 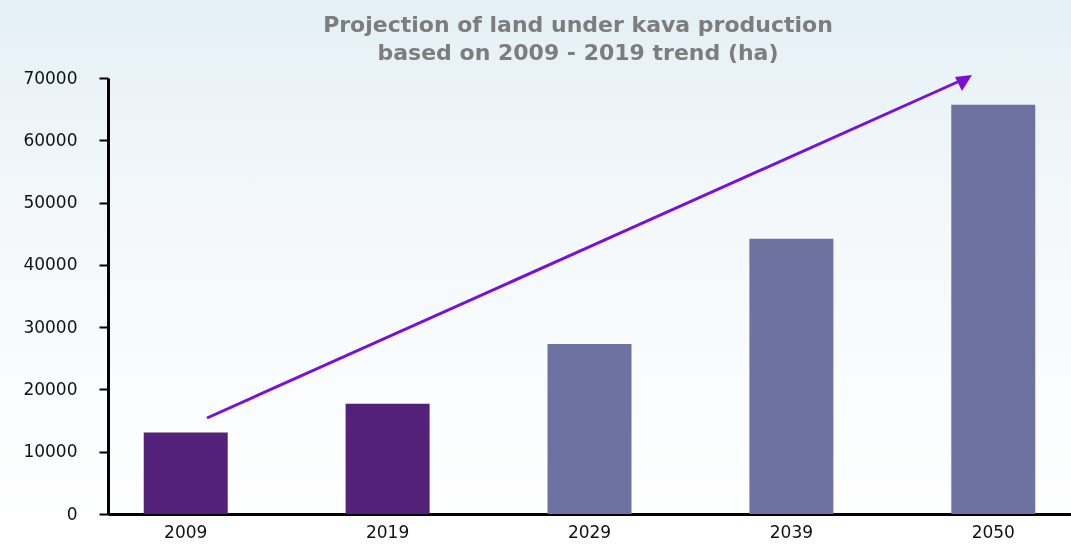 What do you see at coordinates (50, 388) in the screenshot?
I see `y-tick-label: 20000` at bounding box center [50, 388].